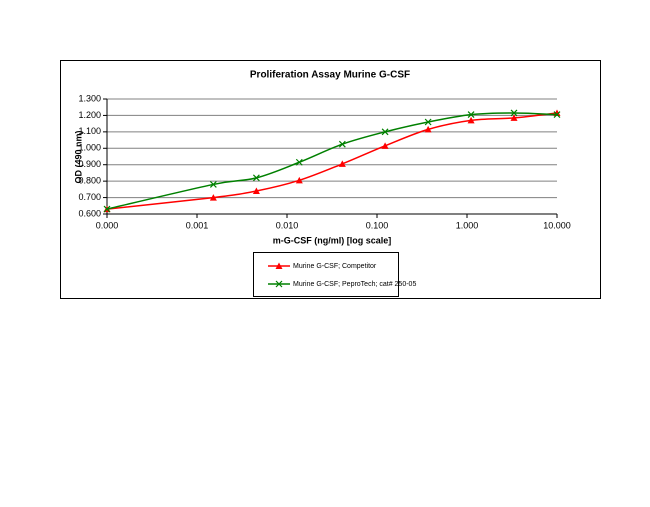 The image size is (650, 507). I want to click on x-tick-label: 0.000, so click(107, 225).